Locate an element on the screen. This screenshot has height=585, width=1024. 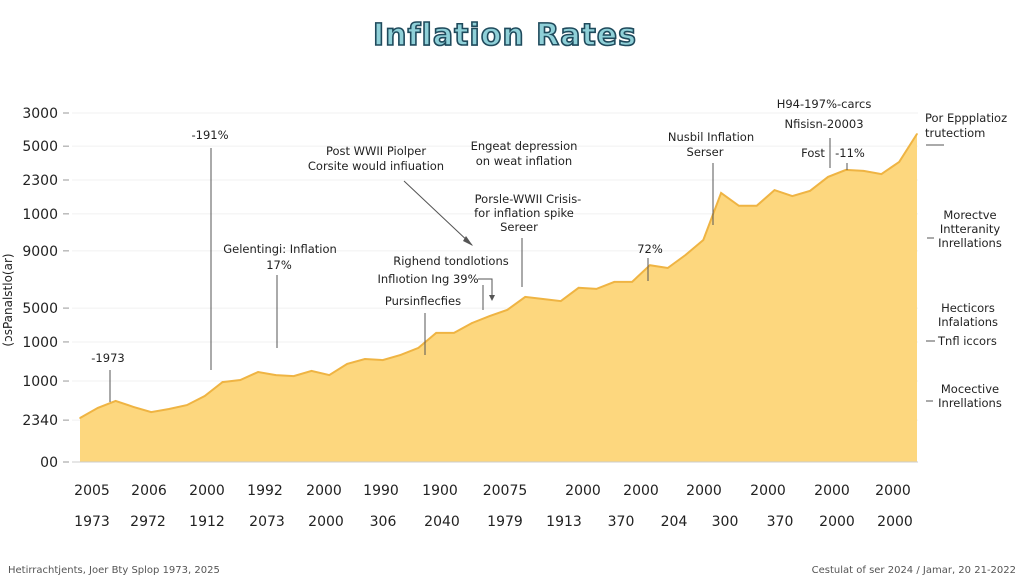
annotation-label: Porsle-WWII Crisis- is located at coordinates (528, 199).